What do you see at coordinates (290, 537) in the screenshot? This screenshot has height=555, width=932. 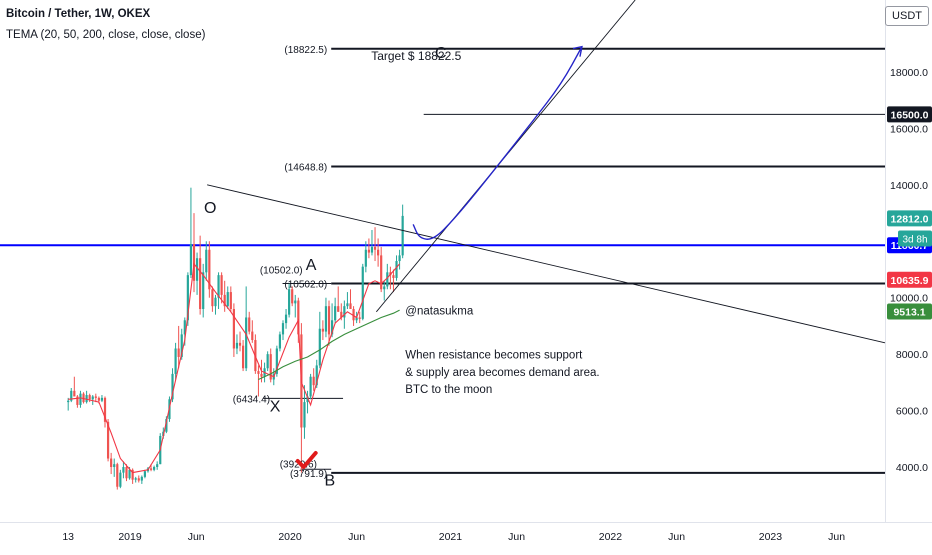 I see `time-axis-tick: 2020` at bounding box center [290, 537].